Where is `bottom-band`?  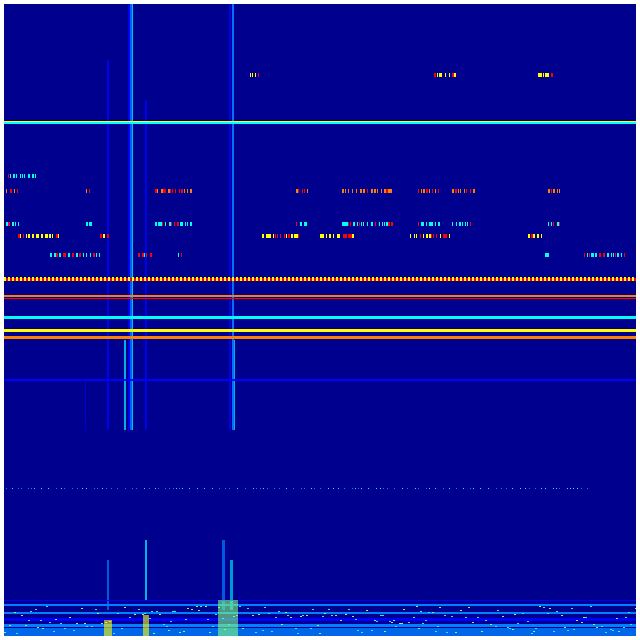
bottom-band is located at coordinates (320, 613).